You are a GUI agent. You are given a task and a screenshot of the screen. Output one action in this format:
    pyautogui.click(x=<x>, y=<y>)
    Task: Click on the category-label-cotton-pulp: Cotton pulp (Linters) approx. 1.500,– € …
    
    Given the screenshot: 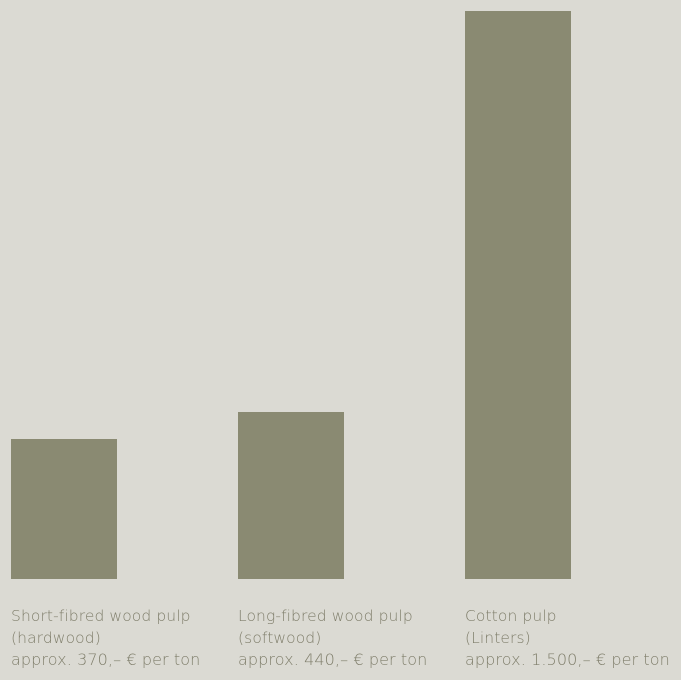 What is the action you would take?
    pyautogui.click(x=573, y=638)
    